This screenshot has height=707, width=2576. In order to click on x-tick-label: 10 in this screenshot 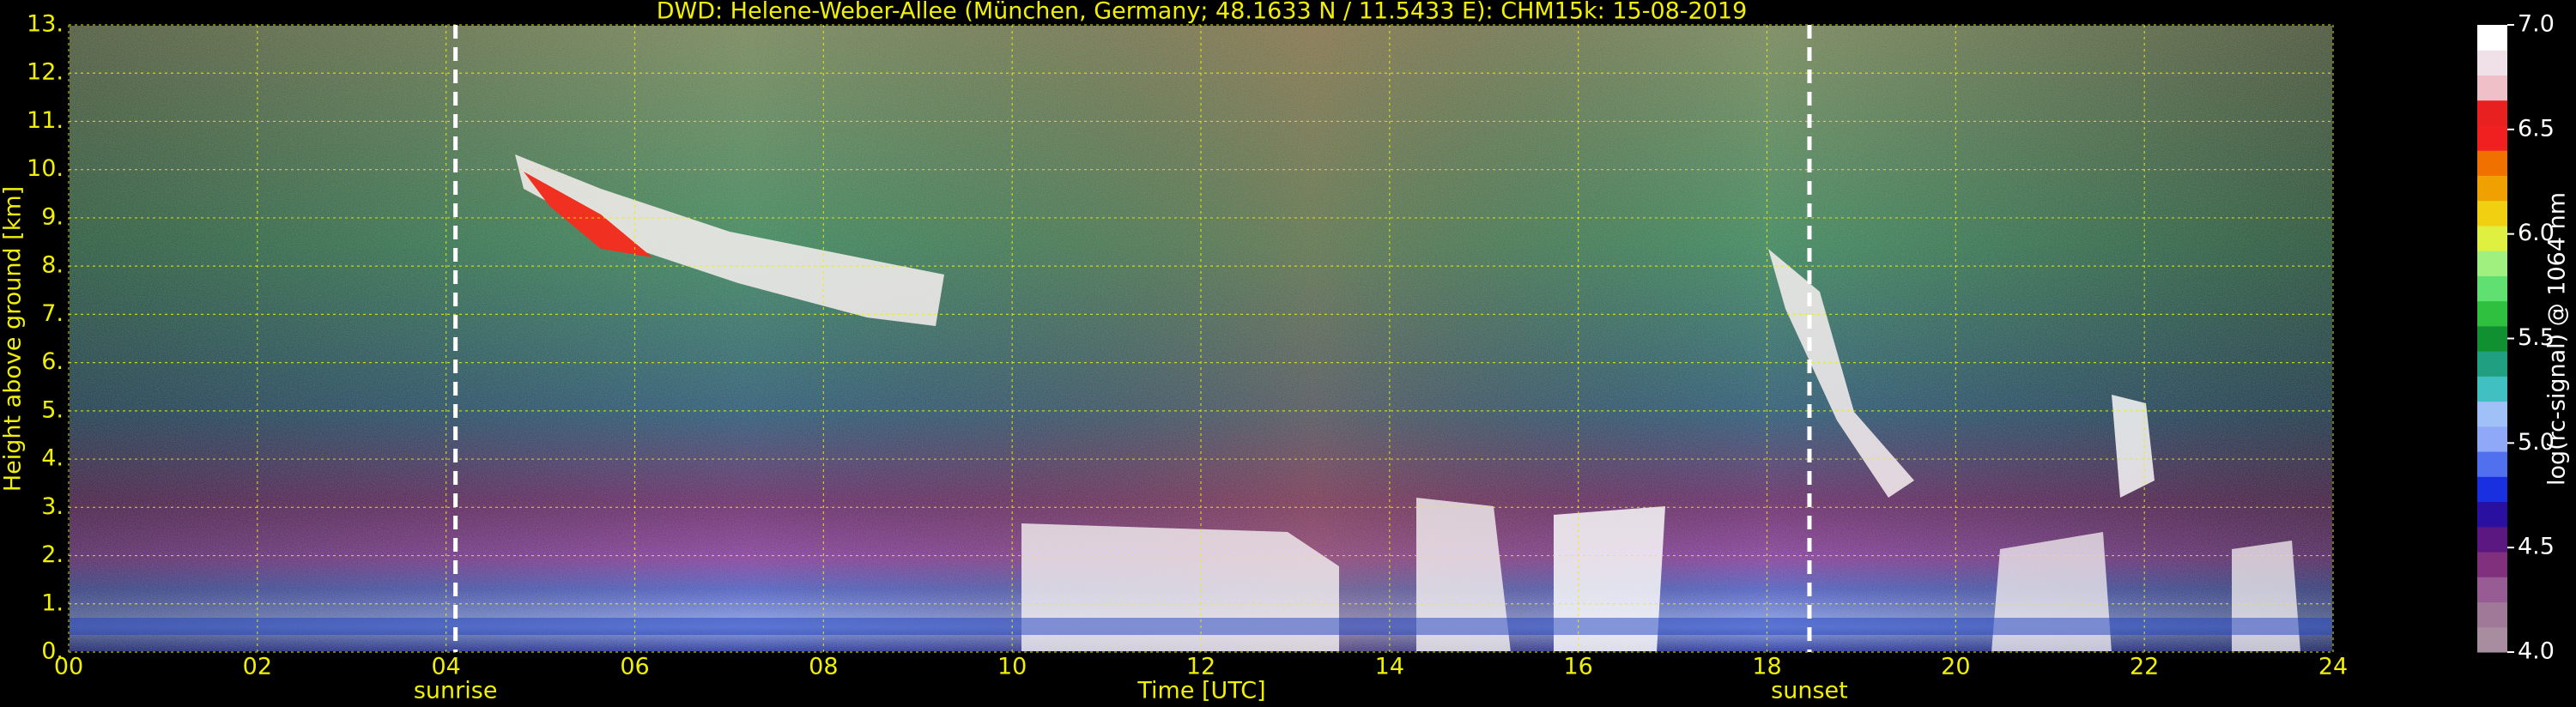, I will do `click(1012, 667)`.